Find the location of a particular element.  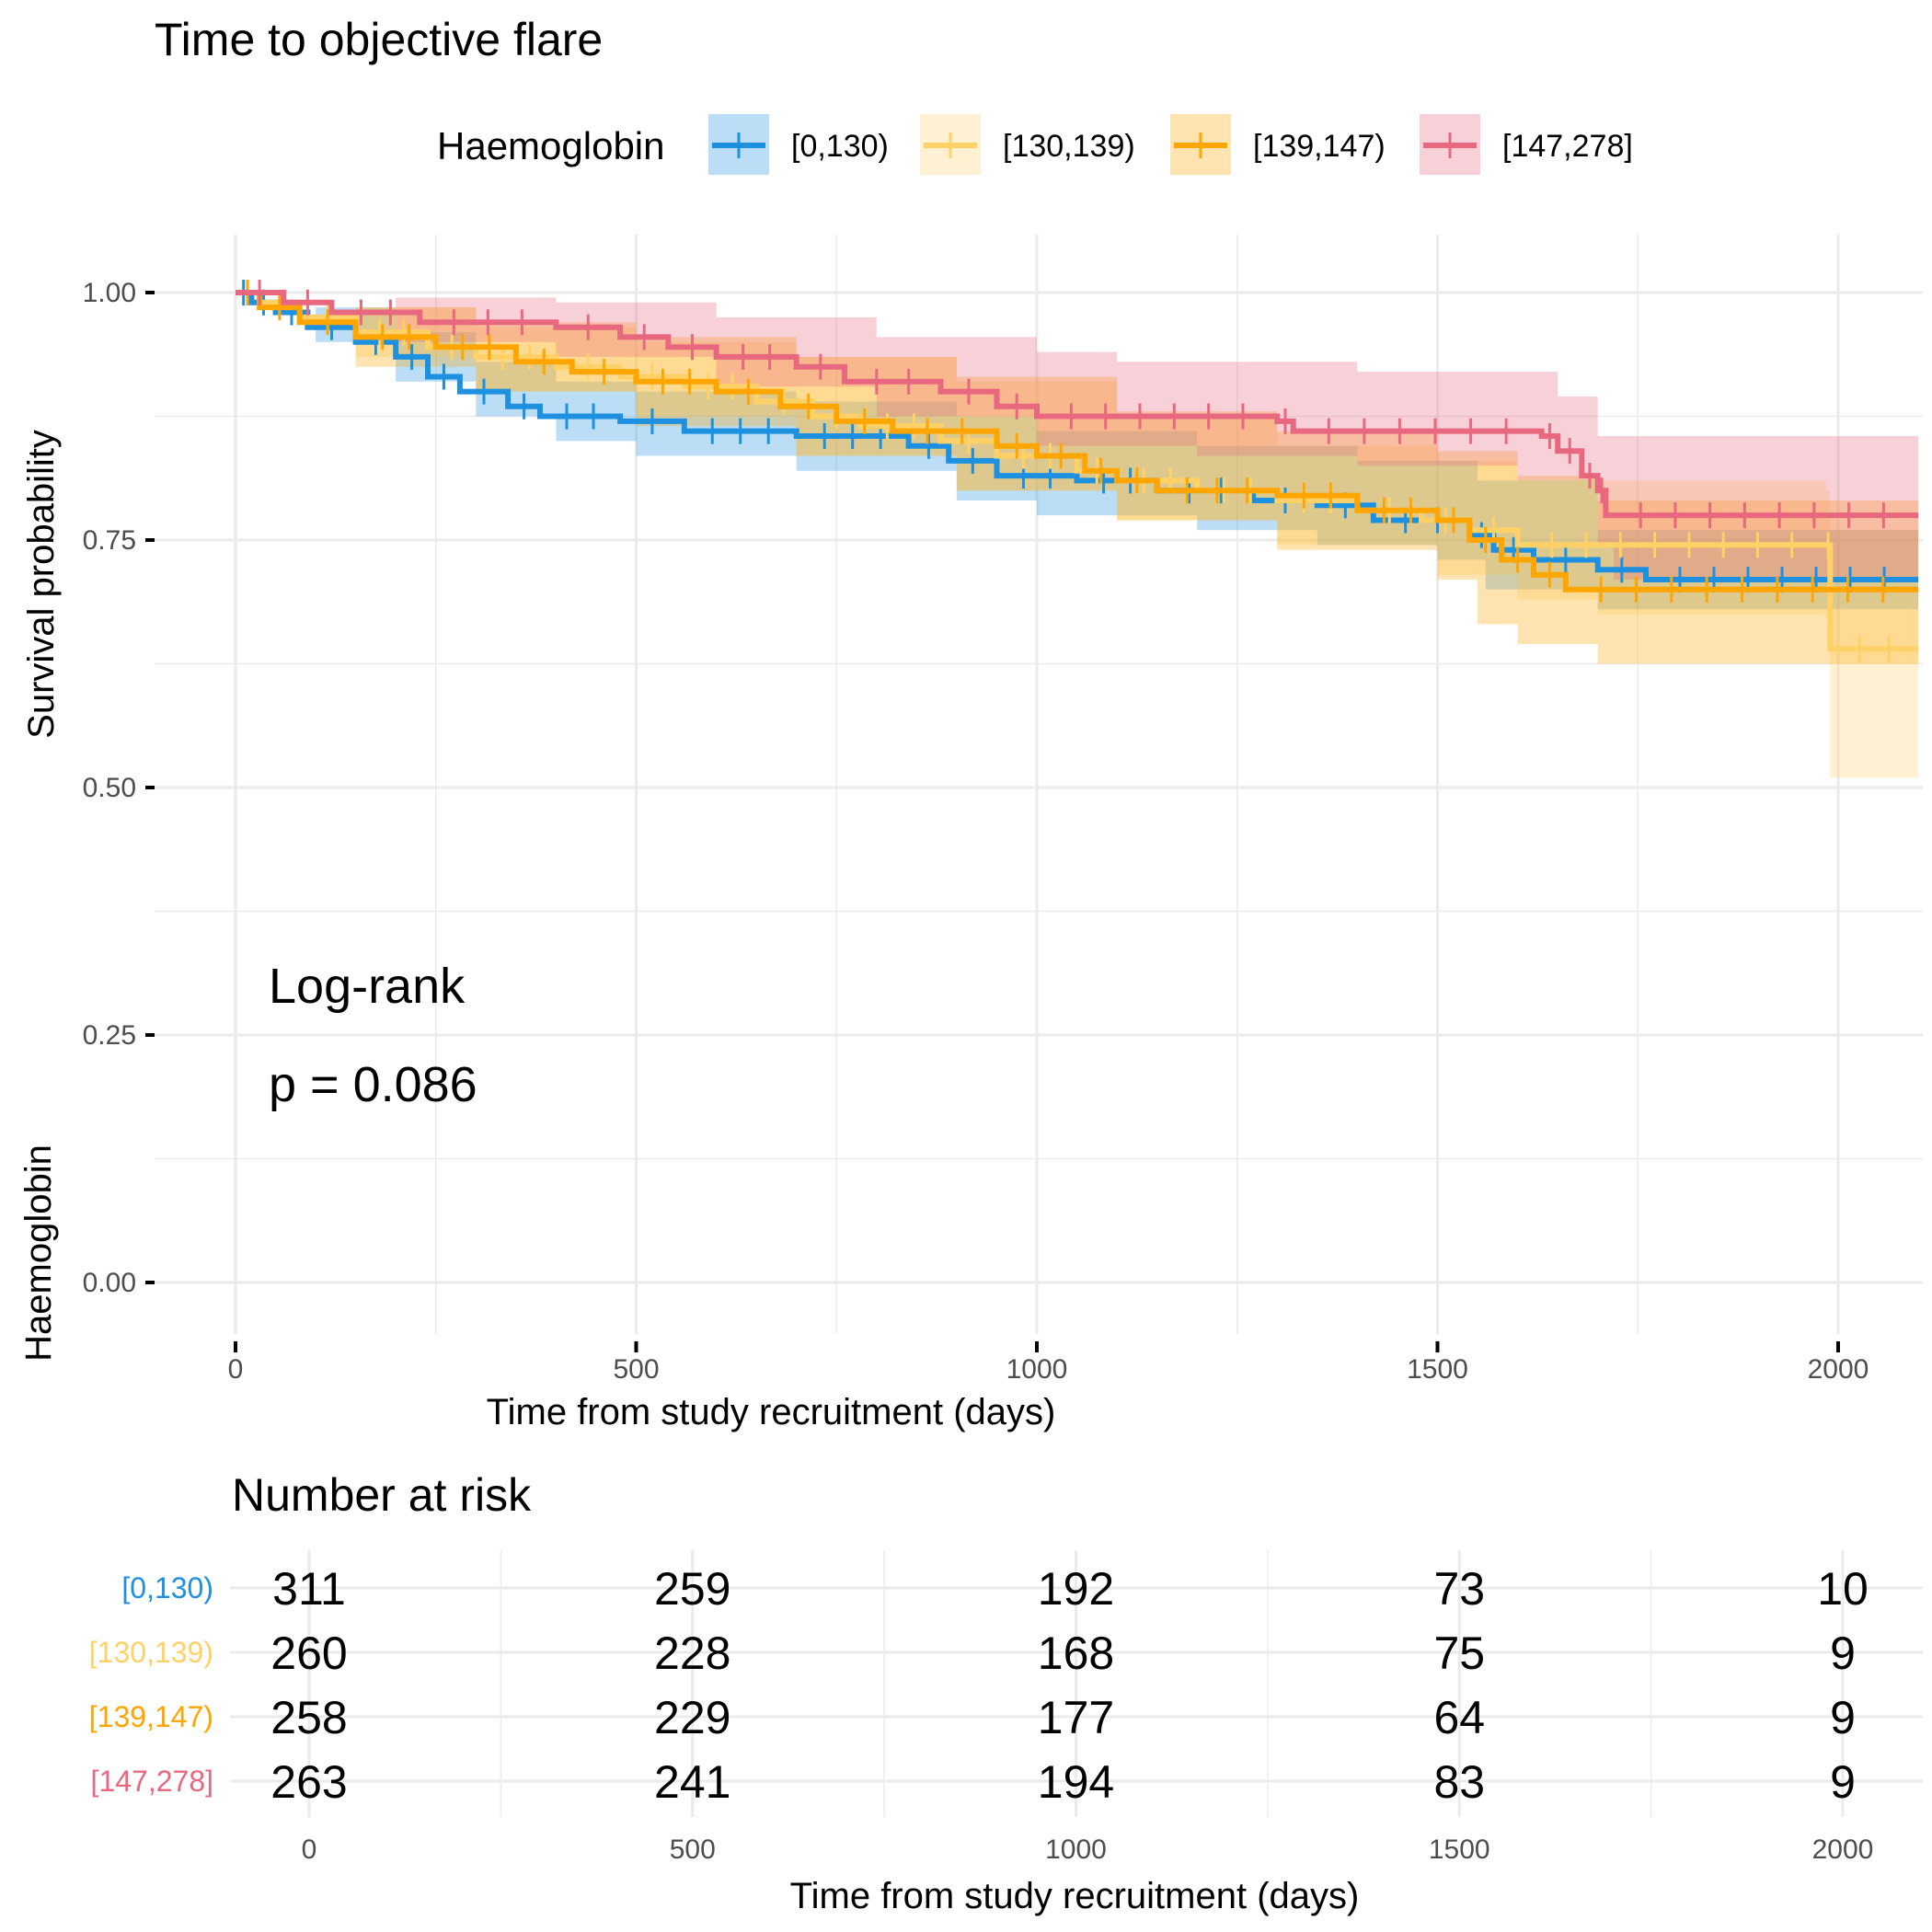

curve-[147,278] is located at coordinates (1077, 404).